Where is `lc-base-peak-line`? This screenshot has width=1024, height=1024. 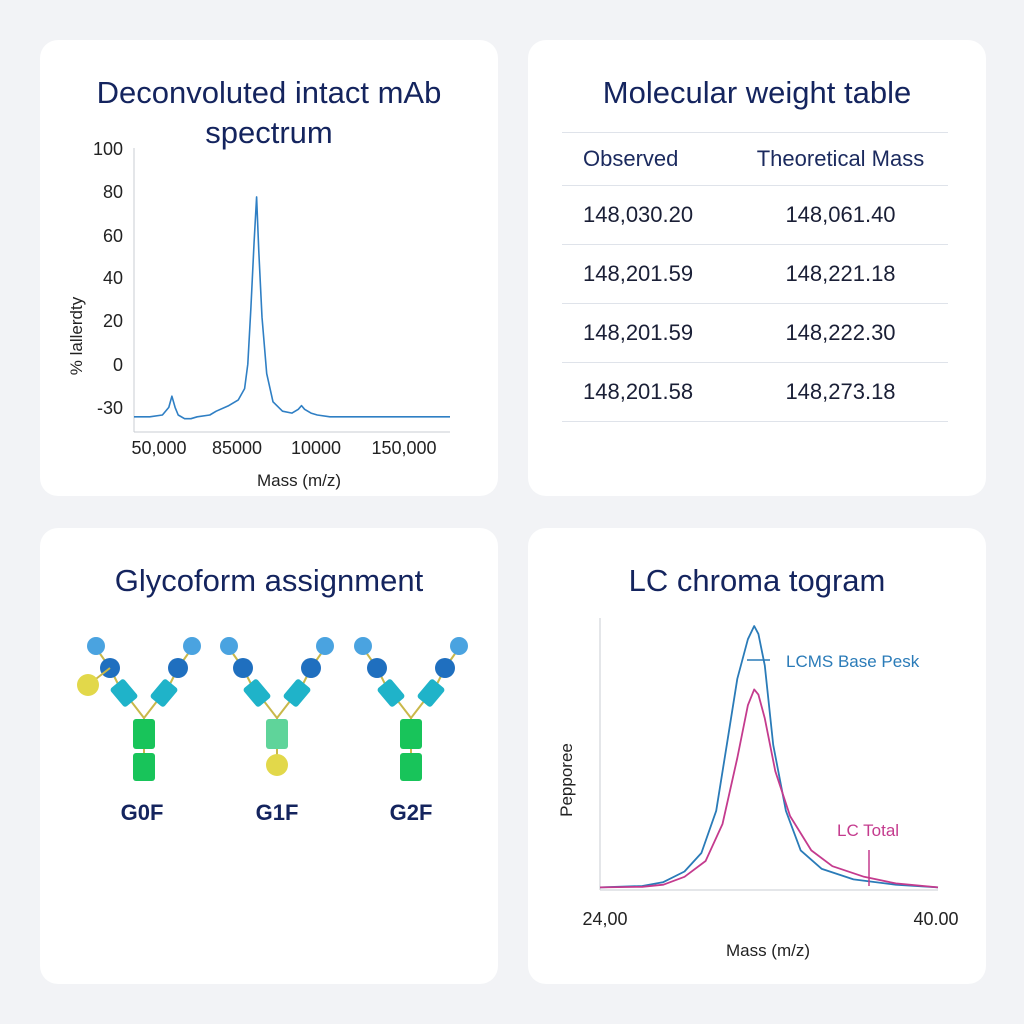
lc-base-peak-line is located at coordinates (769, 757).